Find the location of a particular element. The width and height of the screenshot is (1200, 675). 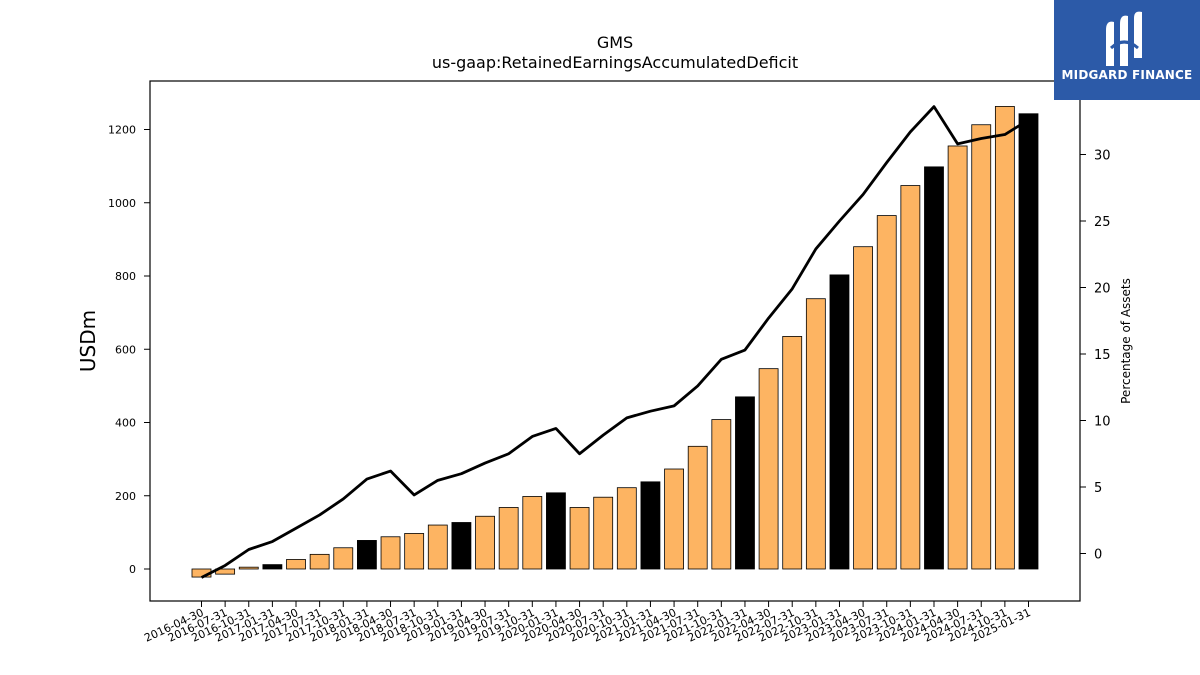

y-tick-label: 600 is located at coordinates (125, 349).